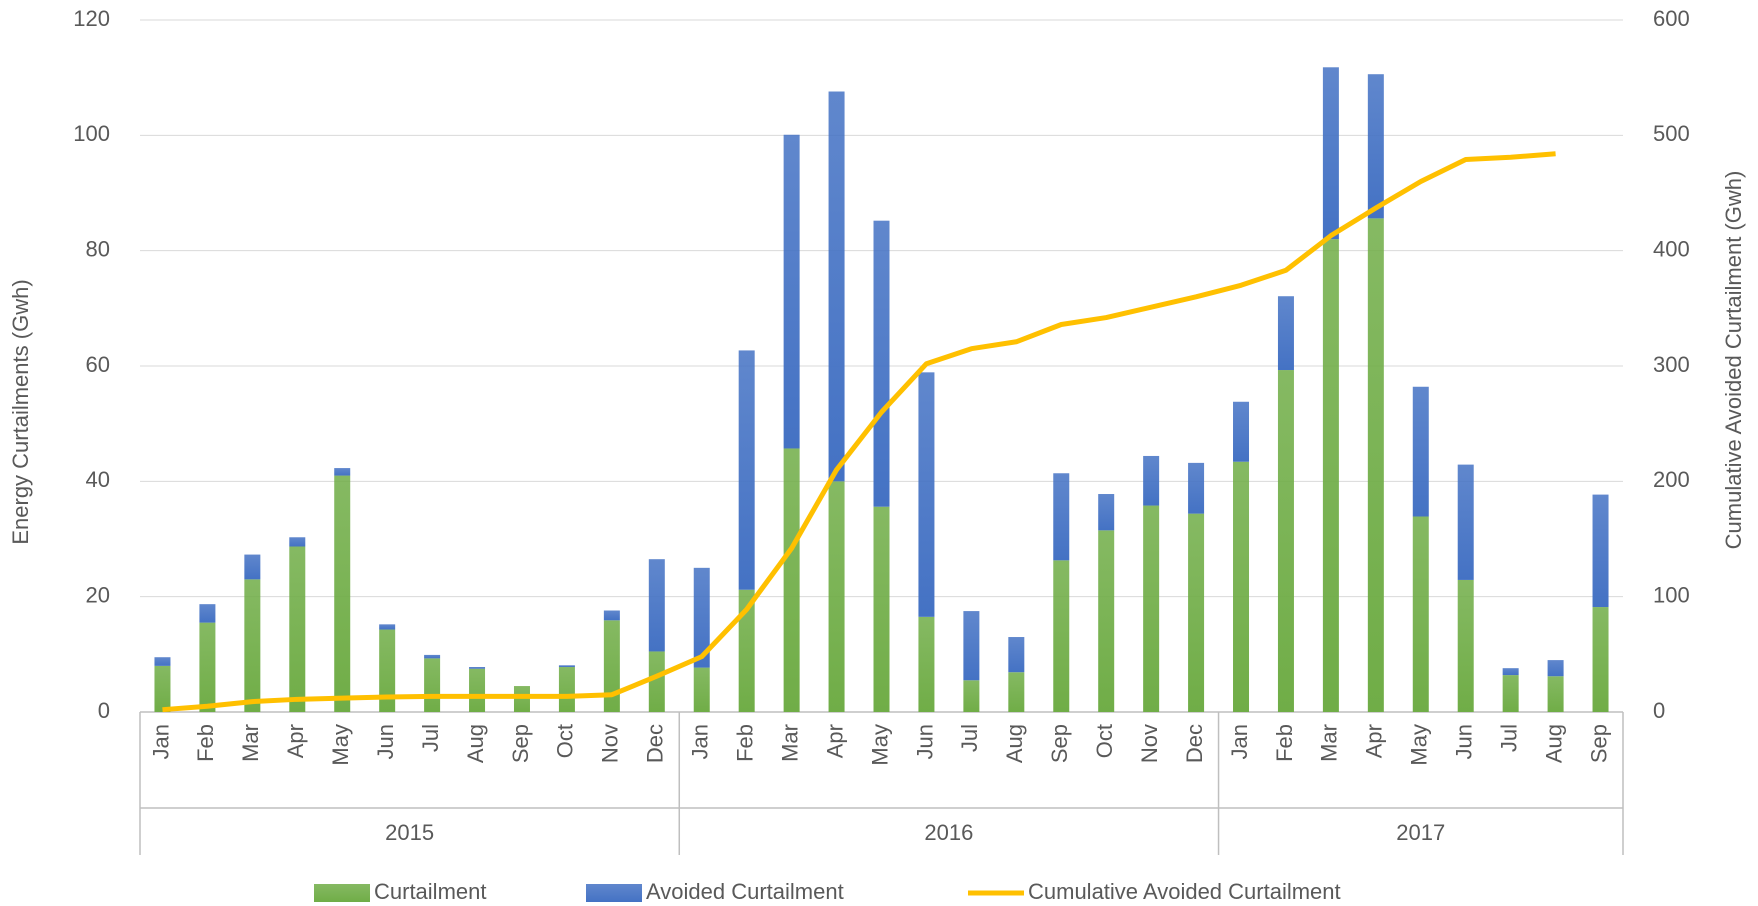  Describe the element at coordinates (1671, 594) in the screenshot. I see `y2-tick-label: 100` at that location.